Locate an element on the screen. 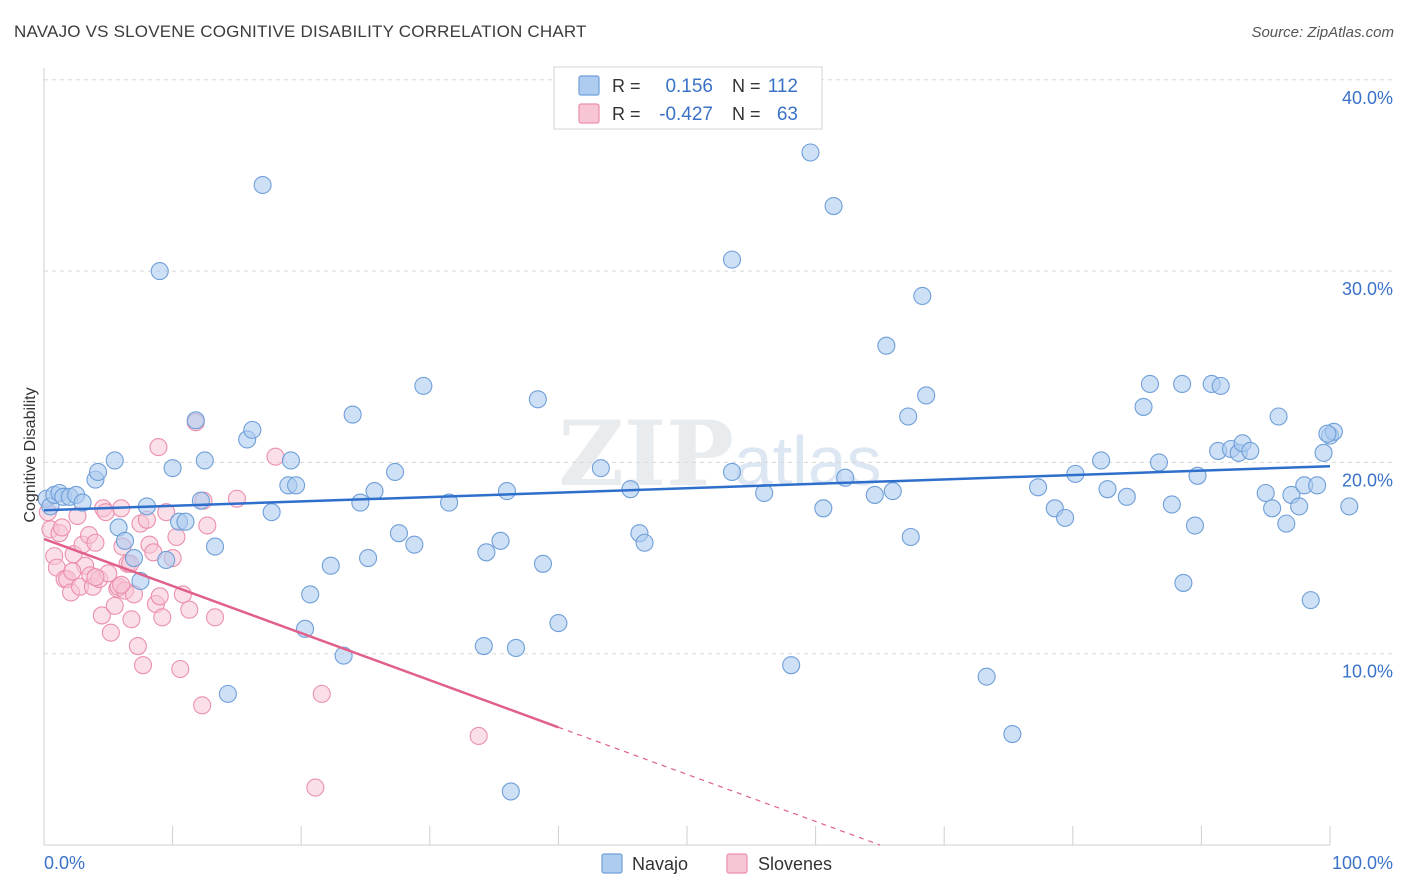 The image size is (1406, 892). slovene-r-label: R = is located at coordinates (626, 114).